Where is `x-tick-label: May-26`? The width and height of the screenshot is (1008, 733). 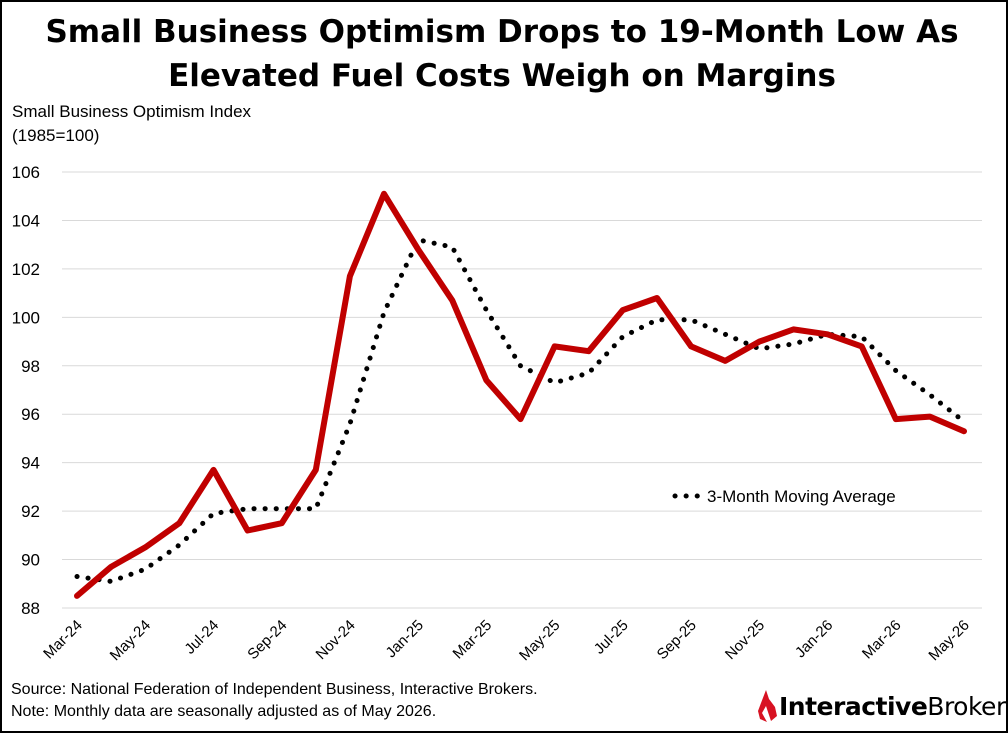 x-tick-label: May-26 is located at coordinates (948, 640).